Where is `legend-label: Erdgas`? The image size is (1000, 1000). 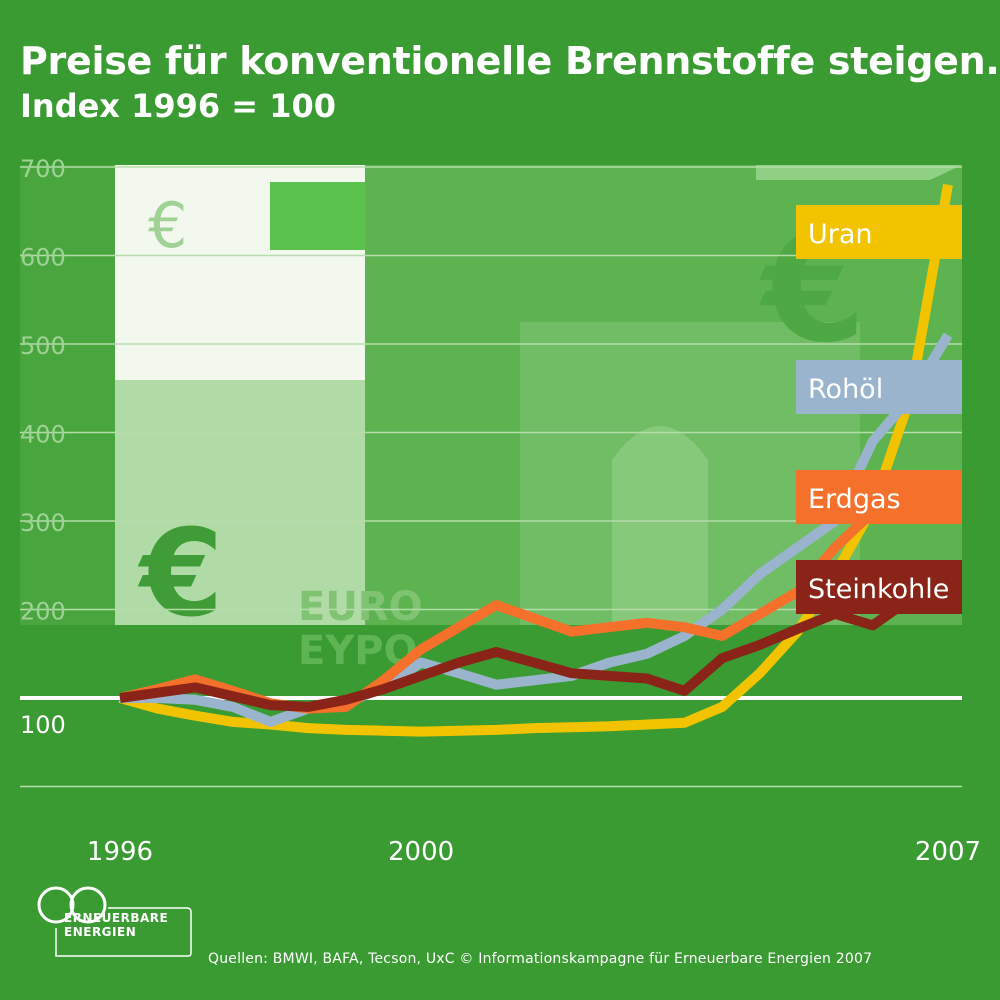
legend-label: Erdgas is located at coordinates (854, 499).